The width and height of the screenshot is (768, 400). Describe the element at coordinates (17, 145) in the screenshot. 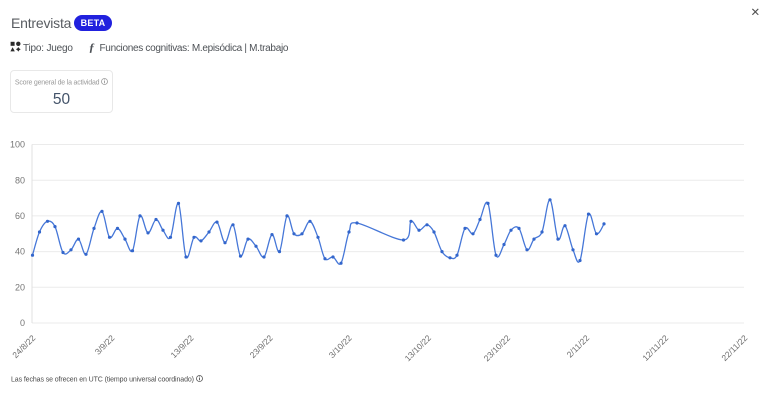

I see `svg-text: 100` at that location.